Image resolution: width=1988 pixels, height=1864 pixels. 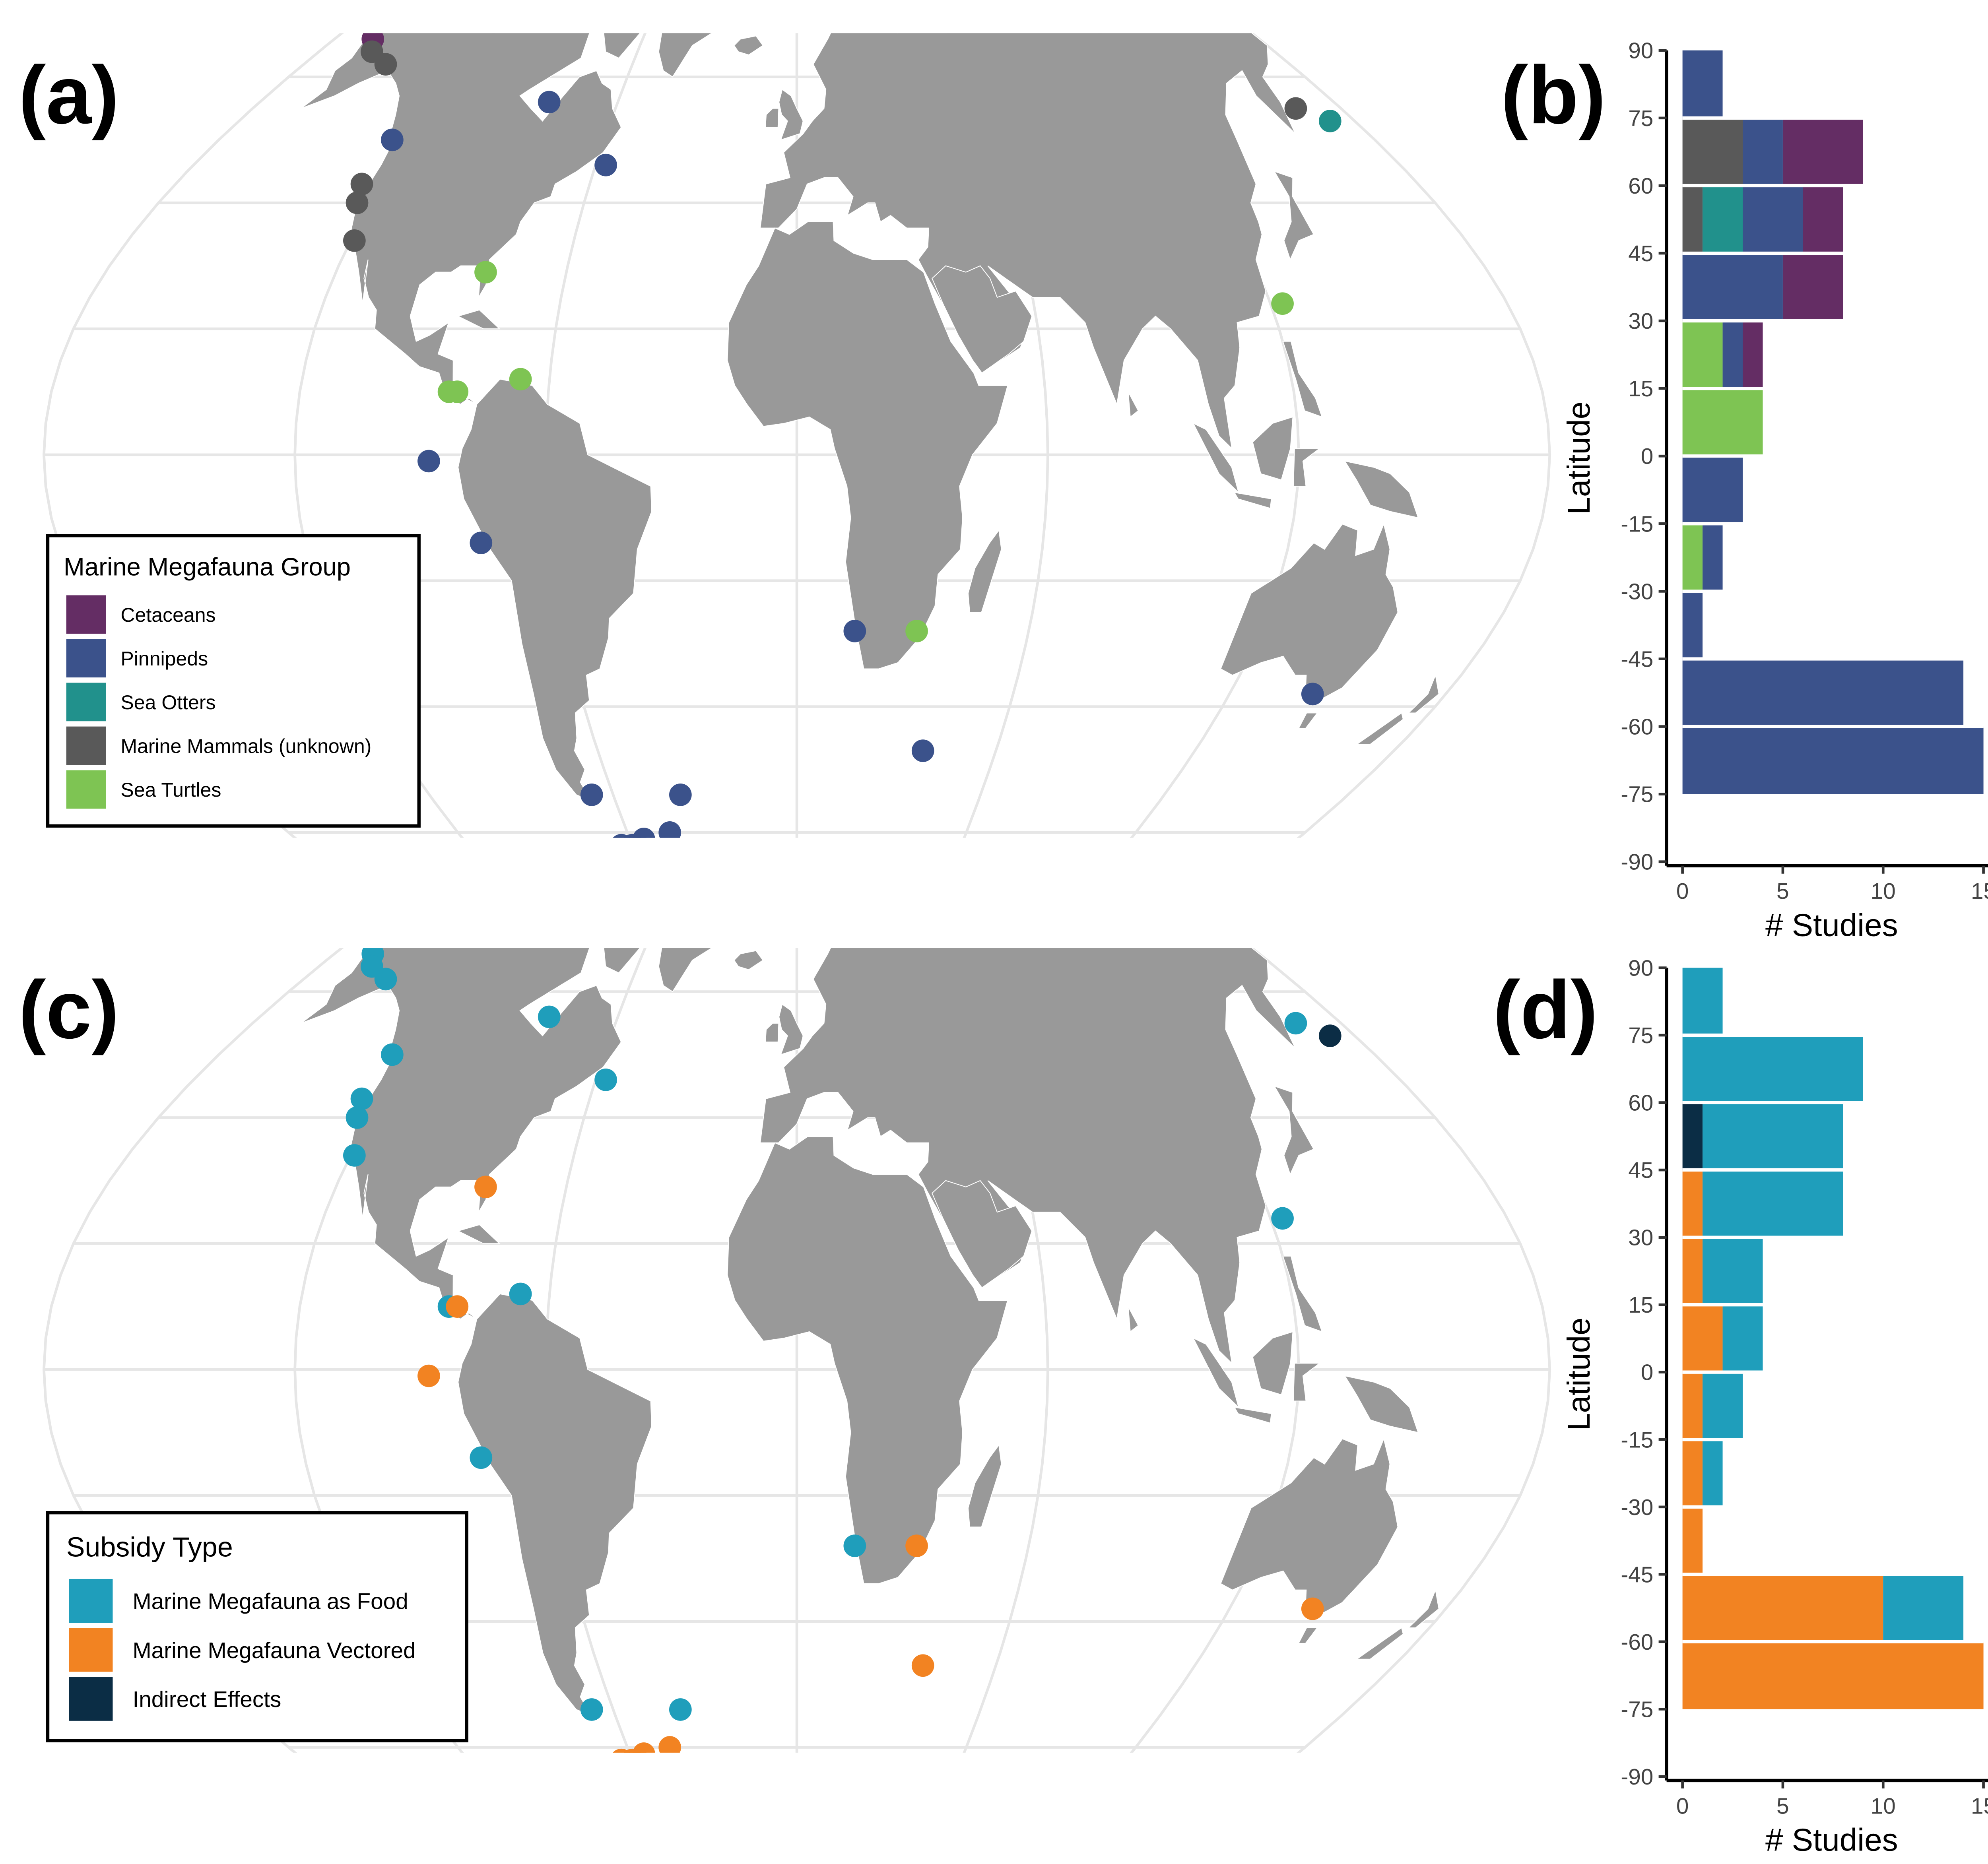 I want to click on land-arcticIslands, so click(x=604, y=0).